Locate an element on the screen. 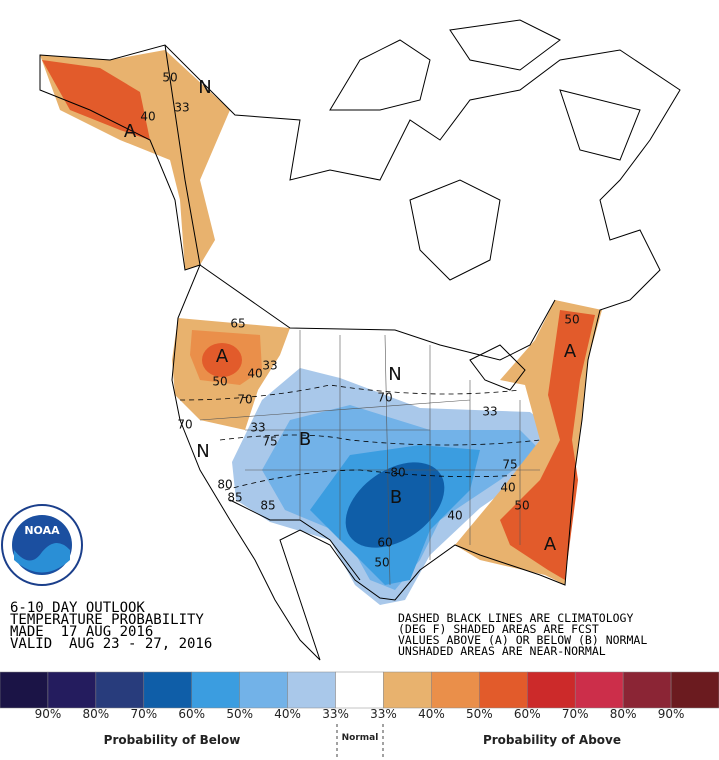 The image size is (719, 760). pnw-core is located at coordinates (222, 360).